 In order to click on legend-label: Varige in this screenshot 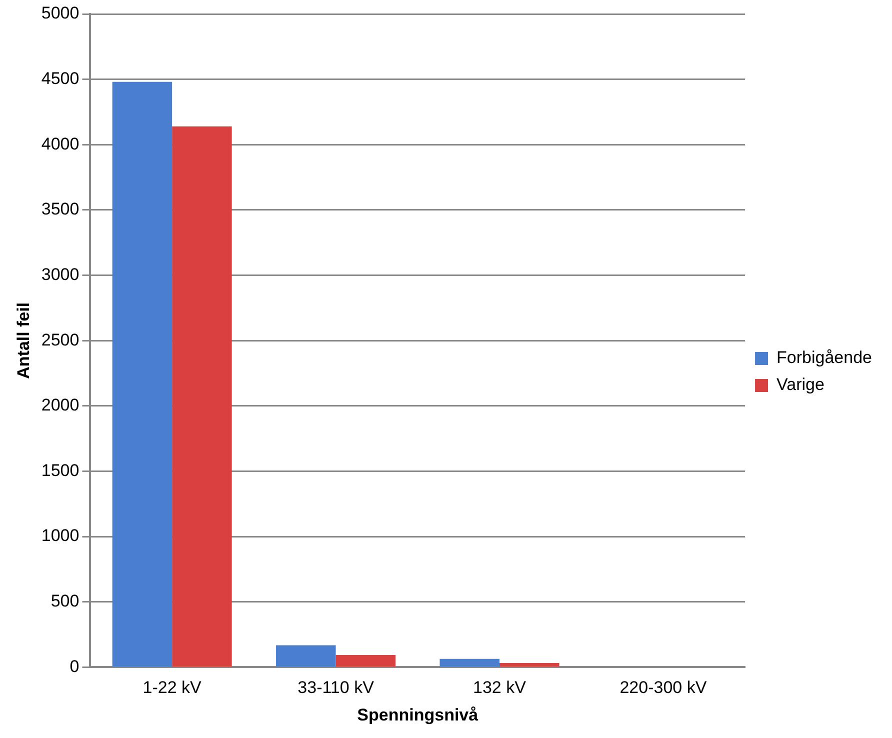, I will do `click(800, 384)`.